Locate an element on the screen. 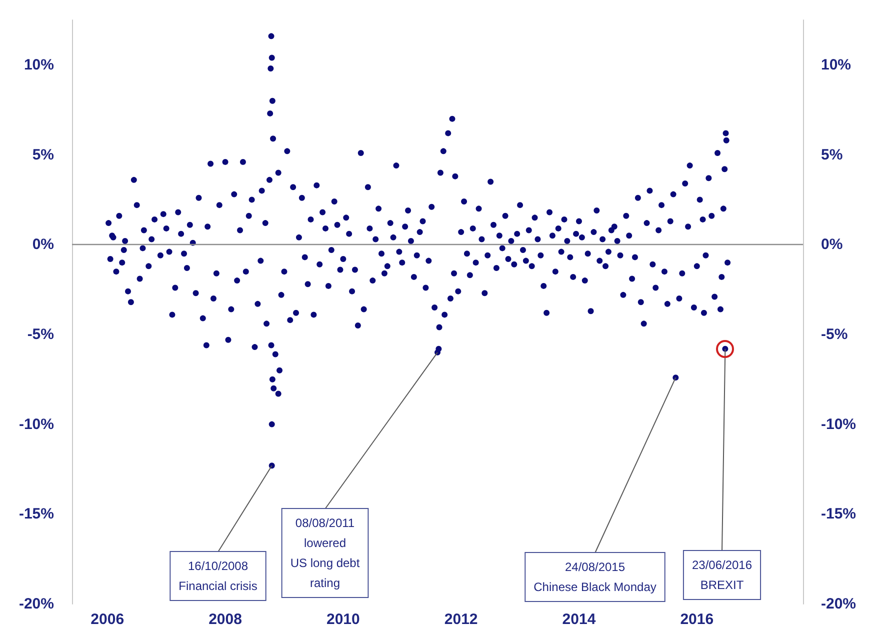 This screenshot has width=879, height=638. x-tick-label: 2014 is located at coordinates (579, 619).